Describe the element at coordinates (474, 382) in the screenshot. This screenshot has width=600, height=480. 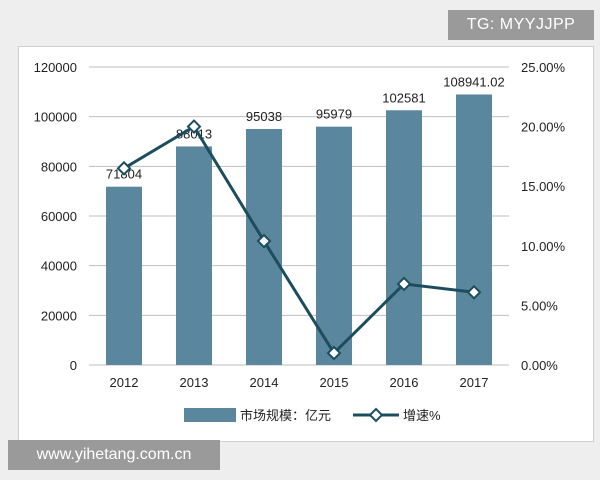
I see `x-tick-label: 2017` at that location.